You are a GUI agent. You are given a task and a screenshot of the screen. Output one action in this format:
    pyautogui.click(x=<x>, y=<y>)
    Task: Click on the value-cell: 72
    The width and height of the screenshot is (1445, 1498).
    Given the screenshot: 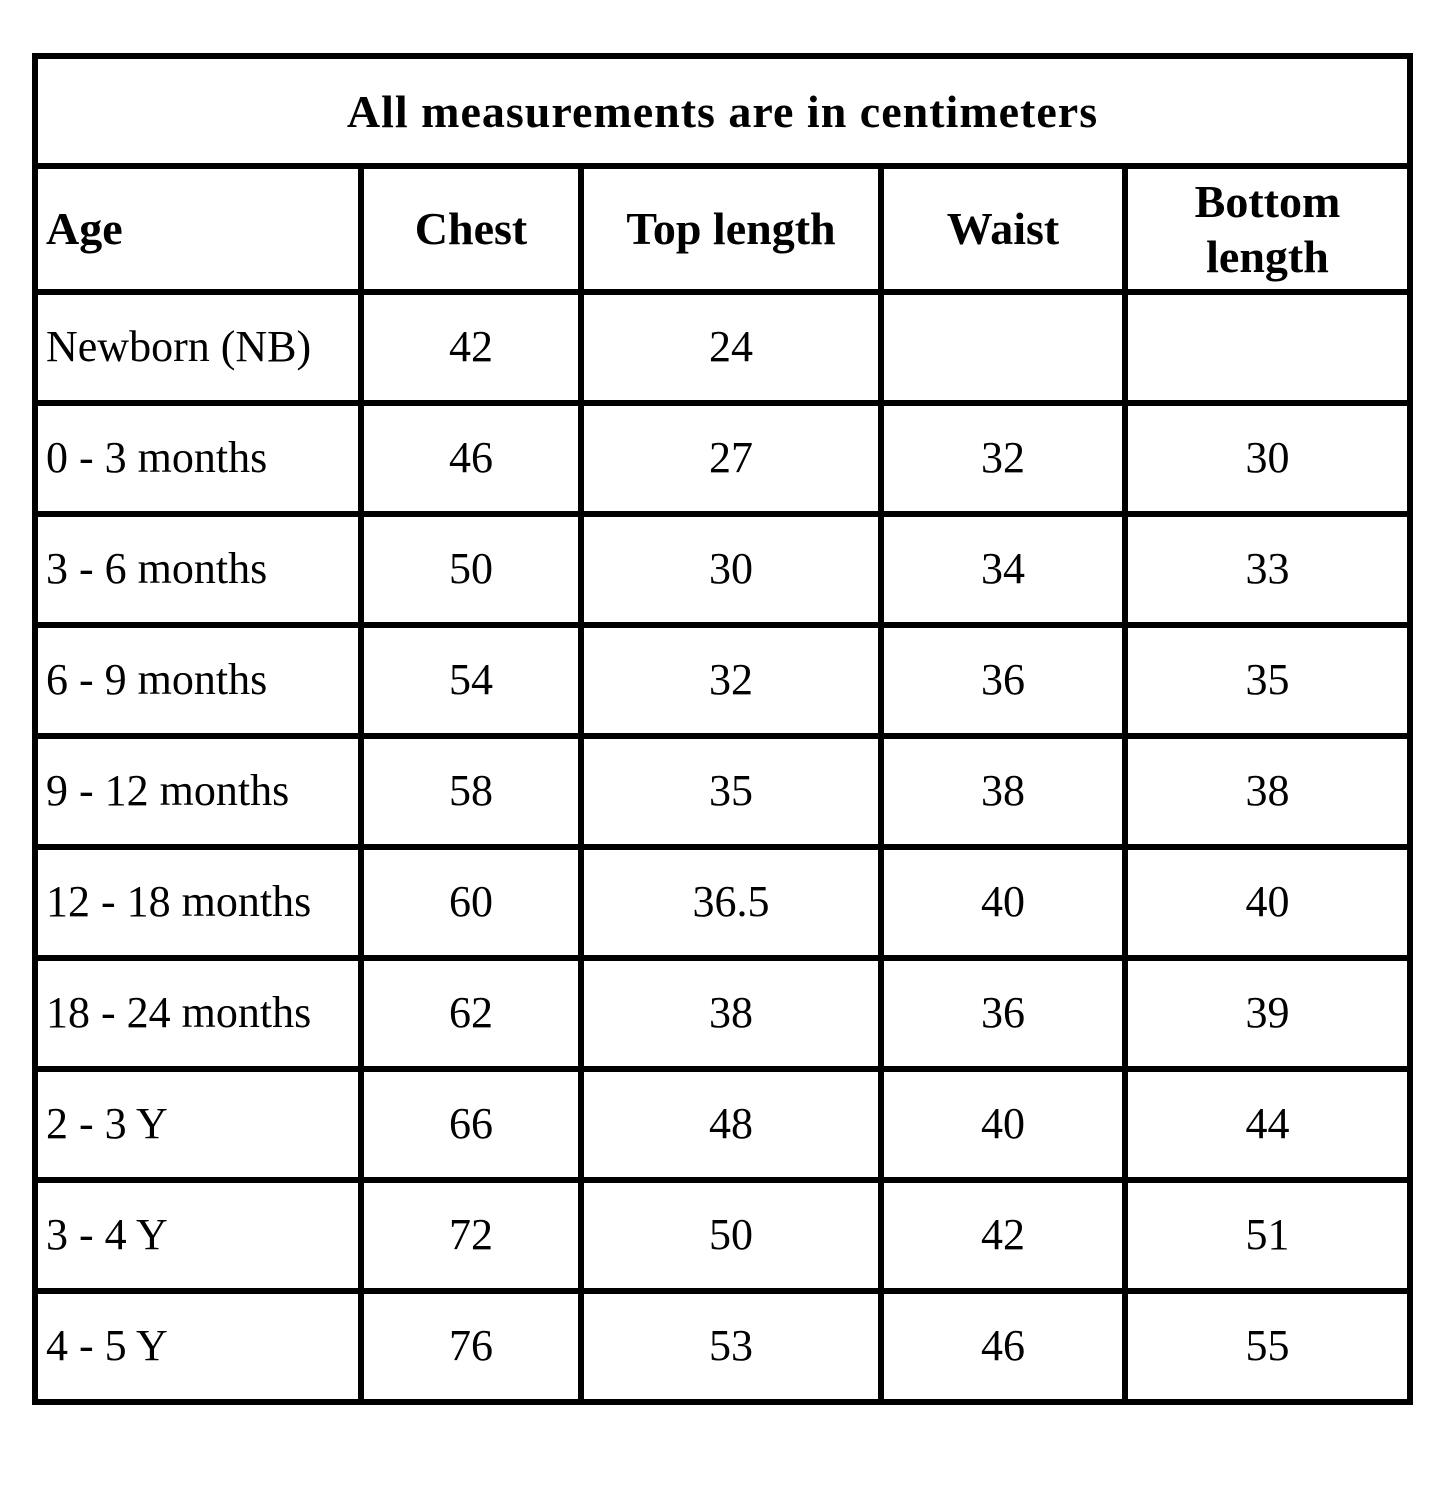 What is the action you would take?
    pyautogui.click(x=471, y=1235)
    